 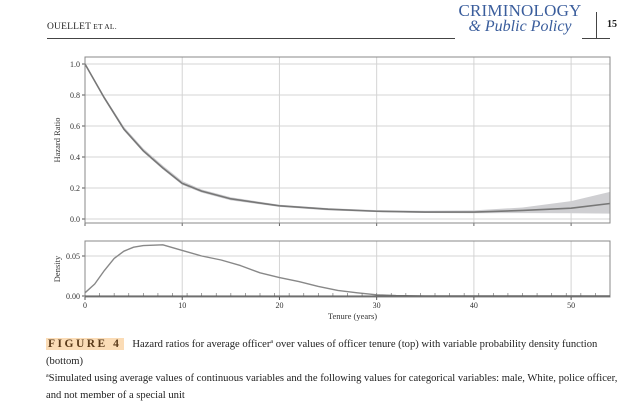 What do you see at coordinates (57, 139) in the screenshot?
I see `panel-1-ylabel: Hazard Ratio` at bounding box center [57, 139].